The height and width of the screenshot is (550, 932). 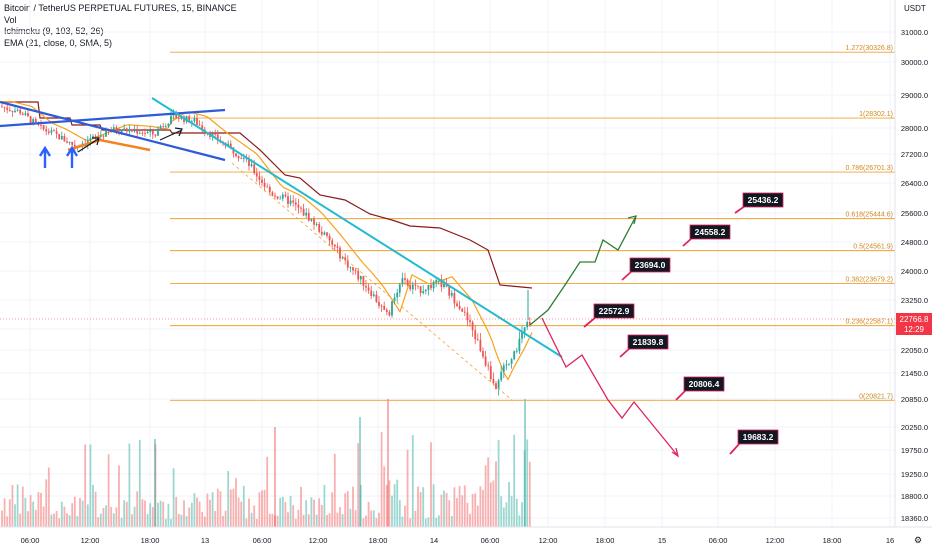 What do you see at coordinates (681, 395) in the screenshot?
I see `bearish-target-1-stem` at bounding box center [681, 395].